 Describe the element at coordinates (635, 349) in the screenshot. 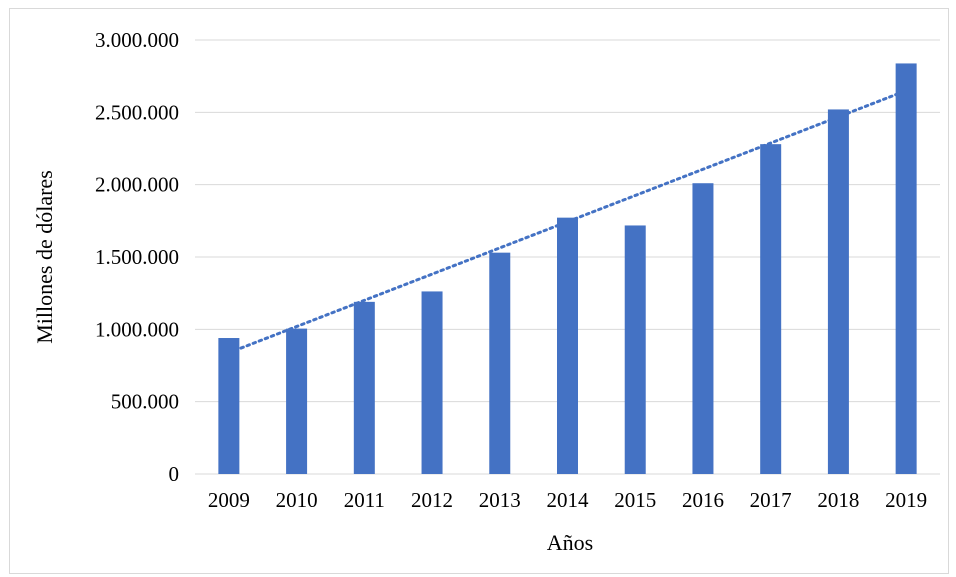

I see `bar-2015` at that location.